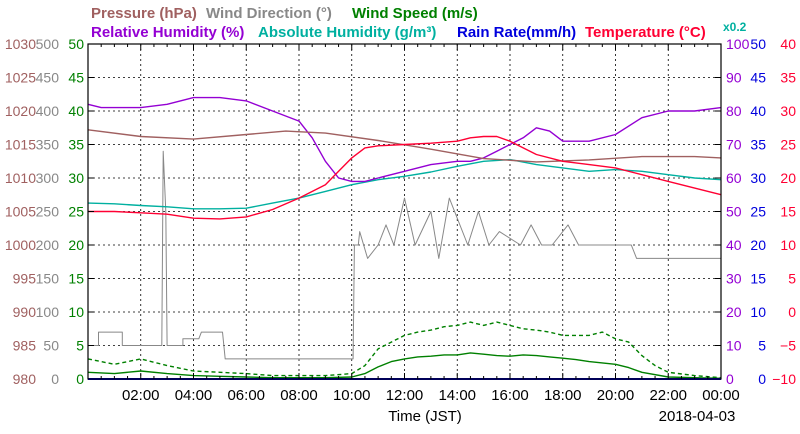 The height and width of the screenshot is (434, 800). Describe the element at coordinates (299, 395) in the screenshot. I see `x-tick-label: 08:00` at that location.